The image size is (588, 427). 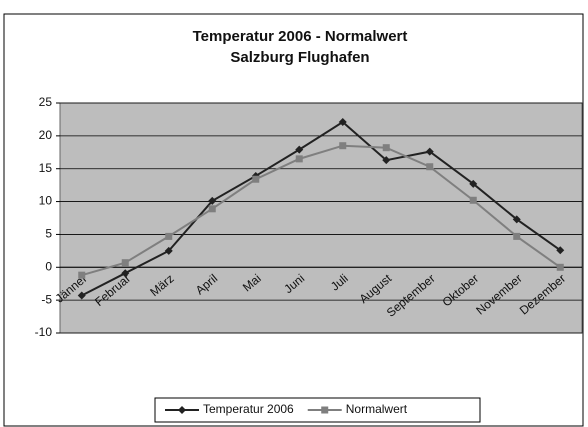 What do you see at coordinates (46, 102) in the screenshot?
I see `y-tick-label: 25` at bounding box center [46, 102].